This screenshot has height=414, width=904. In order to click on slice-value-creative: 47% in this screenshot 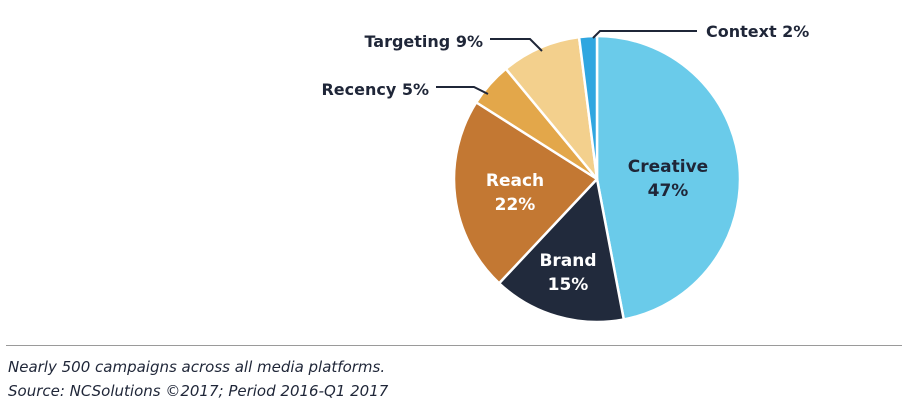, I will do `click(668, 191)`.